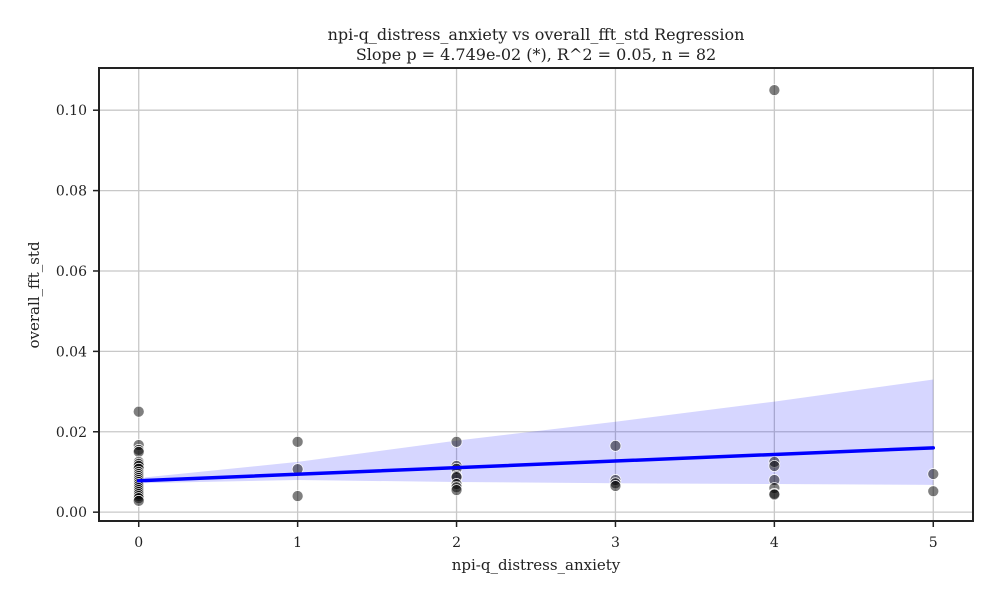 This screenshot has height=600, width=1000. What do you see at coordinates (774, 543) in the screenshot?
I see `x-tick-label: 4` at bounding box center [774, 543].